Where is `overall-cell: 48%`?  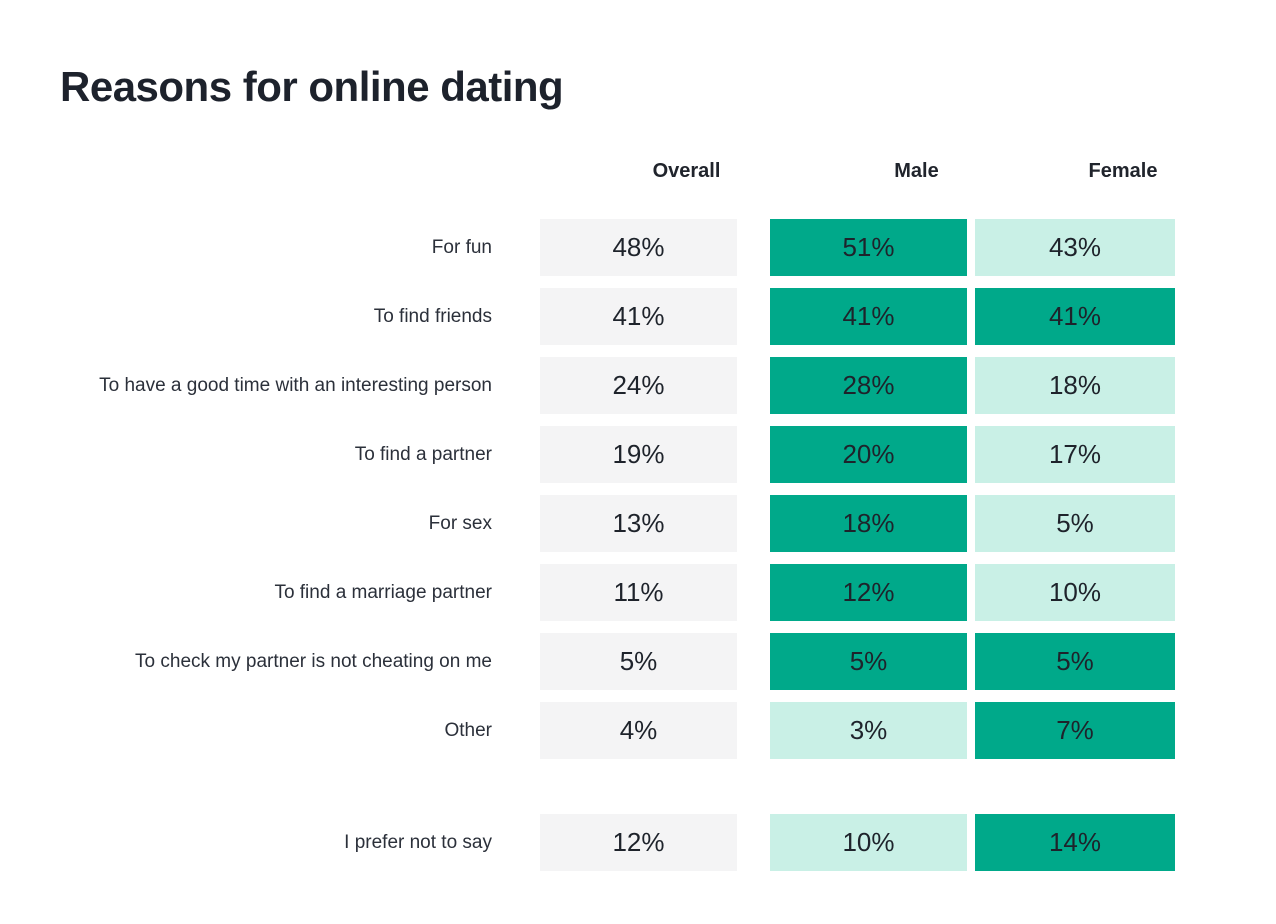 overall-cell: 48% is located at coordinates (638, 247).